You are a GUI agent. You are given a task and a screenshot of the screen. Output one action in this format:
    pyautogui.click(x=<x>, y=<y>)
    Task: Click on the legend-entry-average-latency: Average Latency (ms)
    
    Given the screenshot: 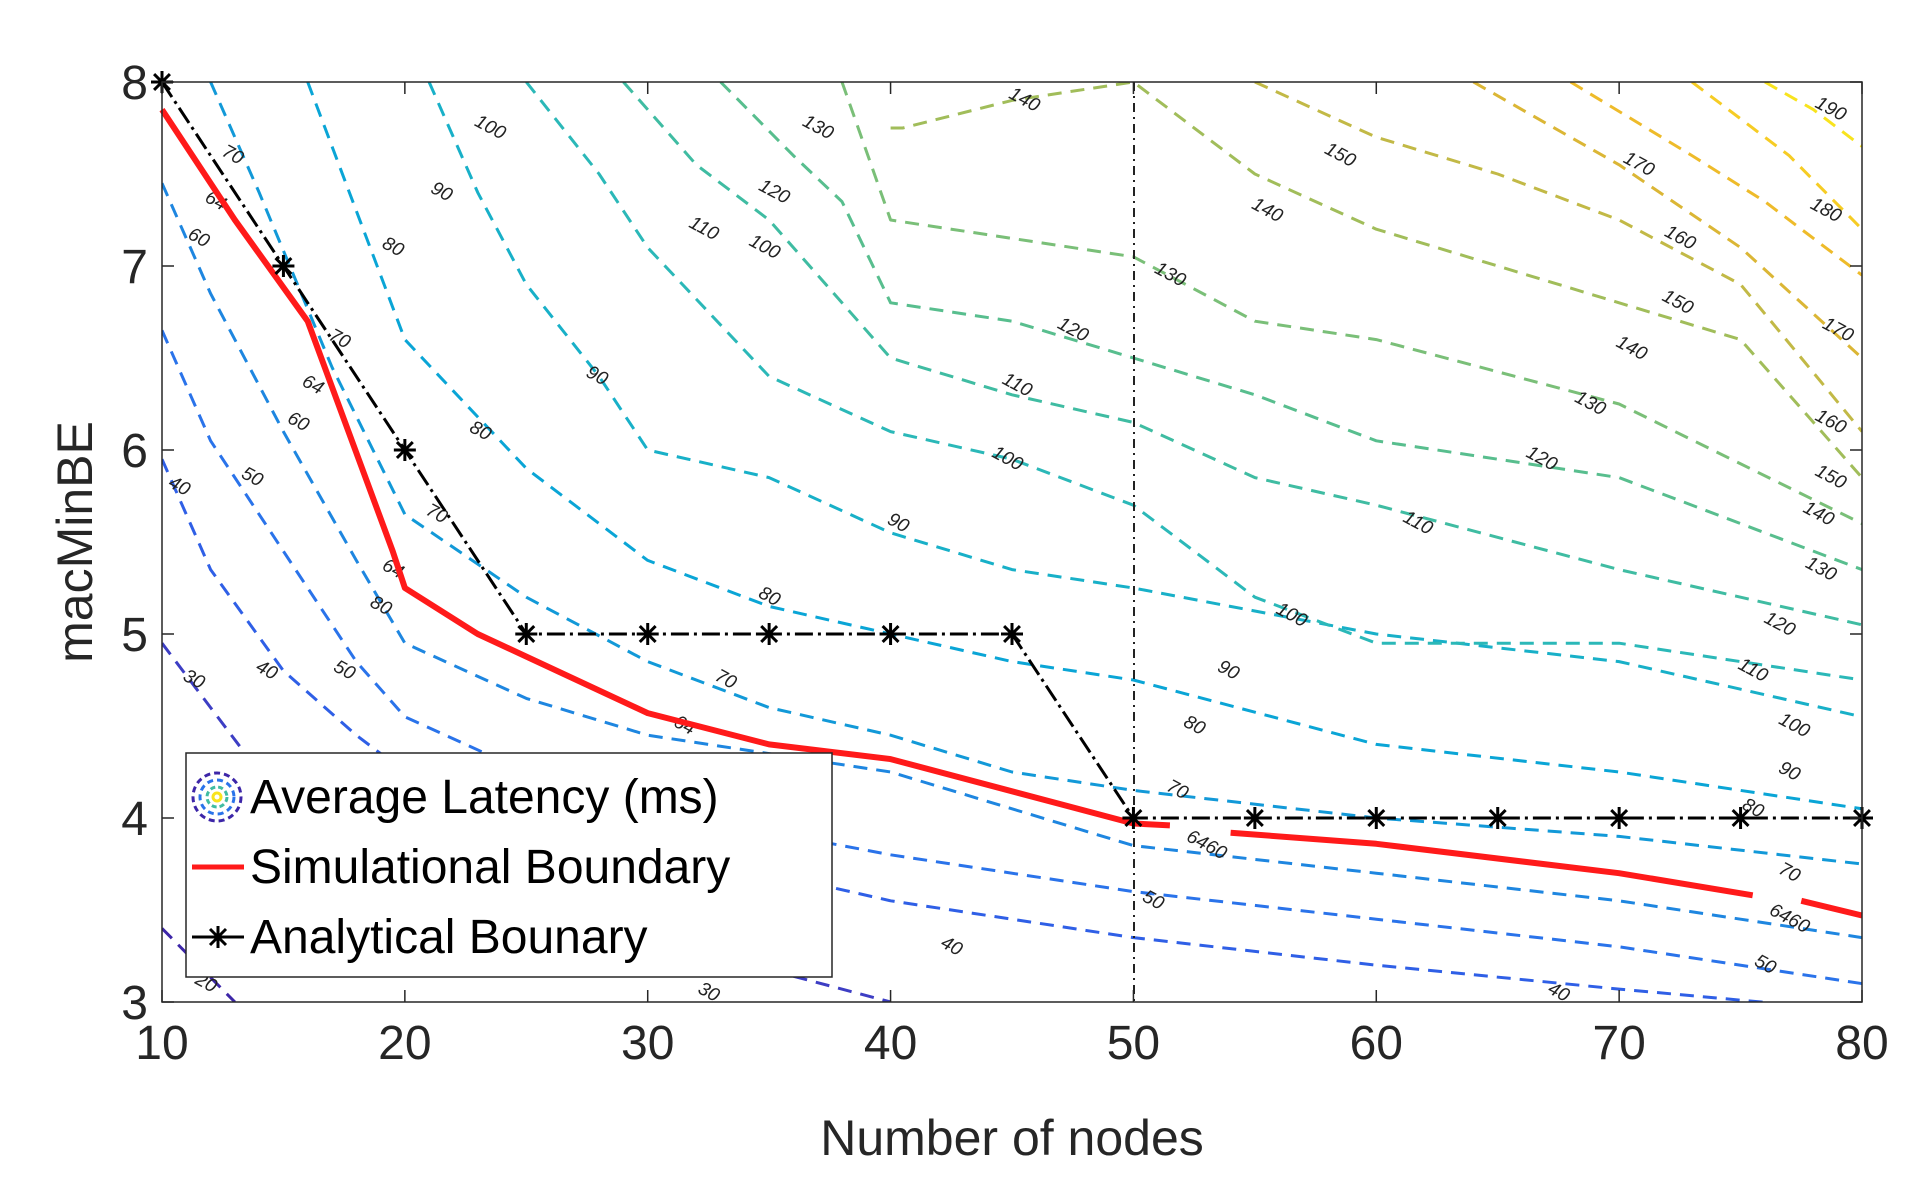 What is the action you would take?
    pyautogui.click(x=455, y=797)
    